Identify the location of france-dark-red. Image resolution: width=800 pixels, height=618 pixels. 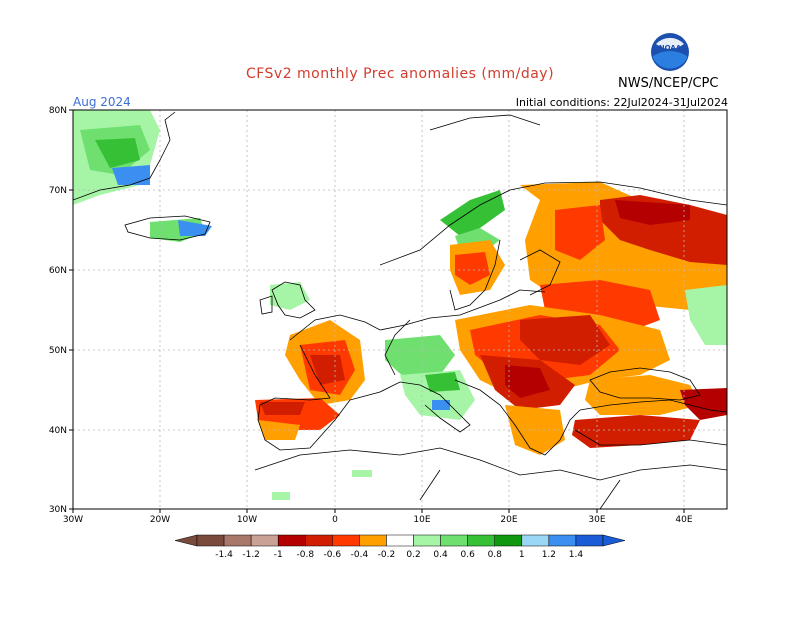
(327, 370).